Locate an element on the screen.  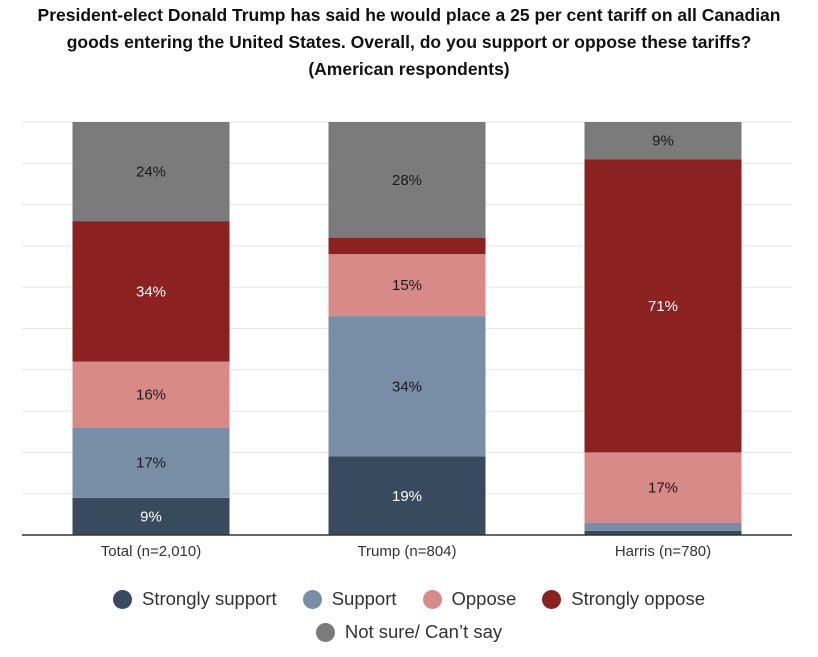
category-label: Trump (n=804) is located at coordinates (406, 551).